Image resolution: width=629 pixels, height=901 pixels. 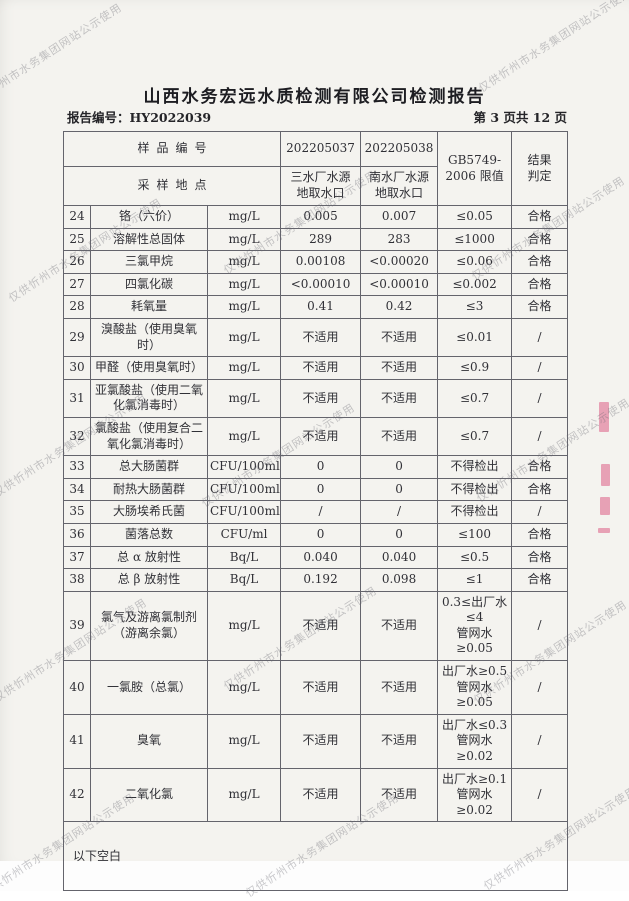 What do you see at coordinates (77, 398) in the screenshot?
I see `cell-no: 31` at bounding box center [77, 398].